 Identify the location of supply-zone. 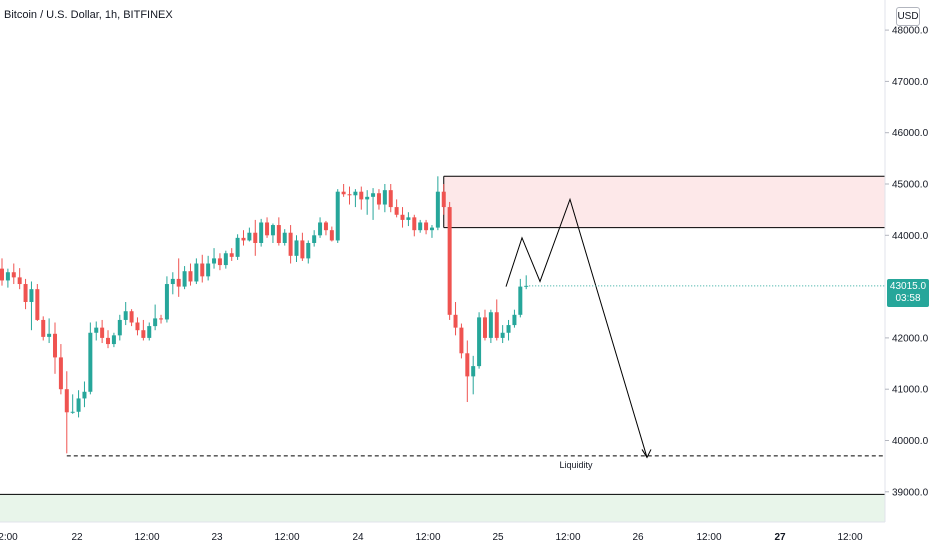
(664, 202).